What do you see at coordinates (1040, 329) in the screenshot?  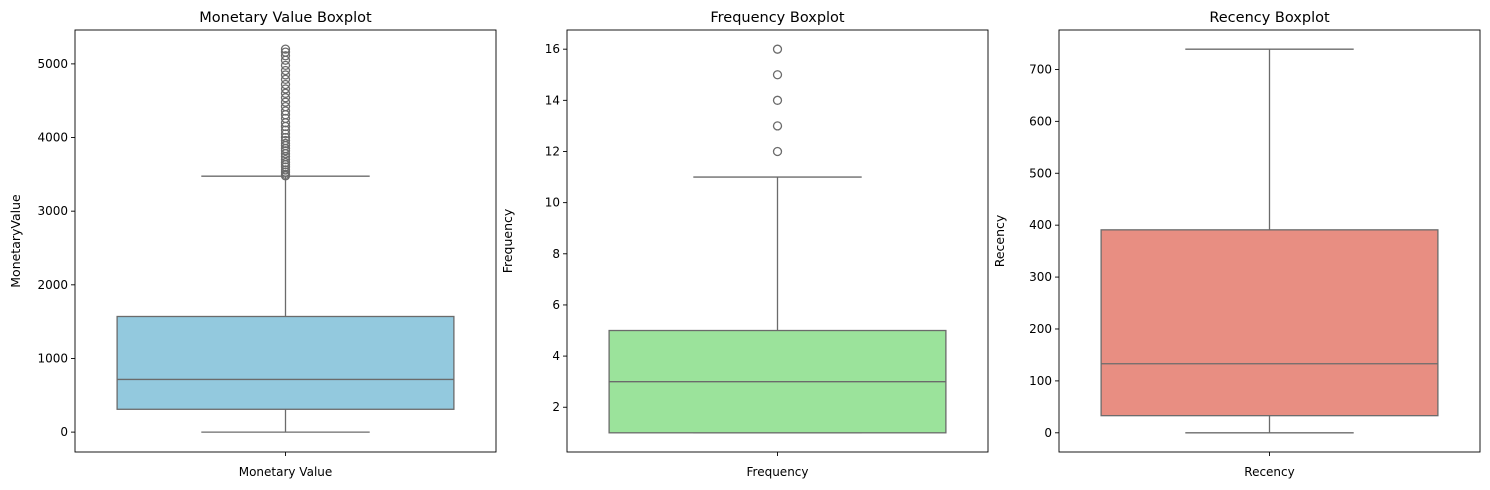 I see `y-tick-label: 200` at bounding box center [1040, 329].